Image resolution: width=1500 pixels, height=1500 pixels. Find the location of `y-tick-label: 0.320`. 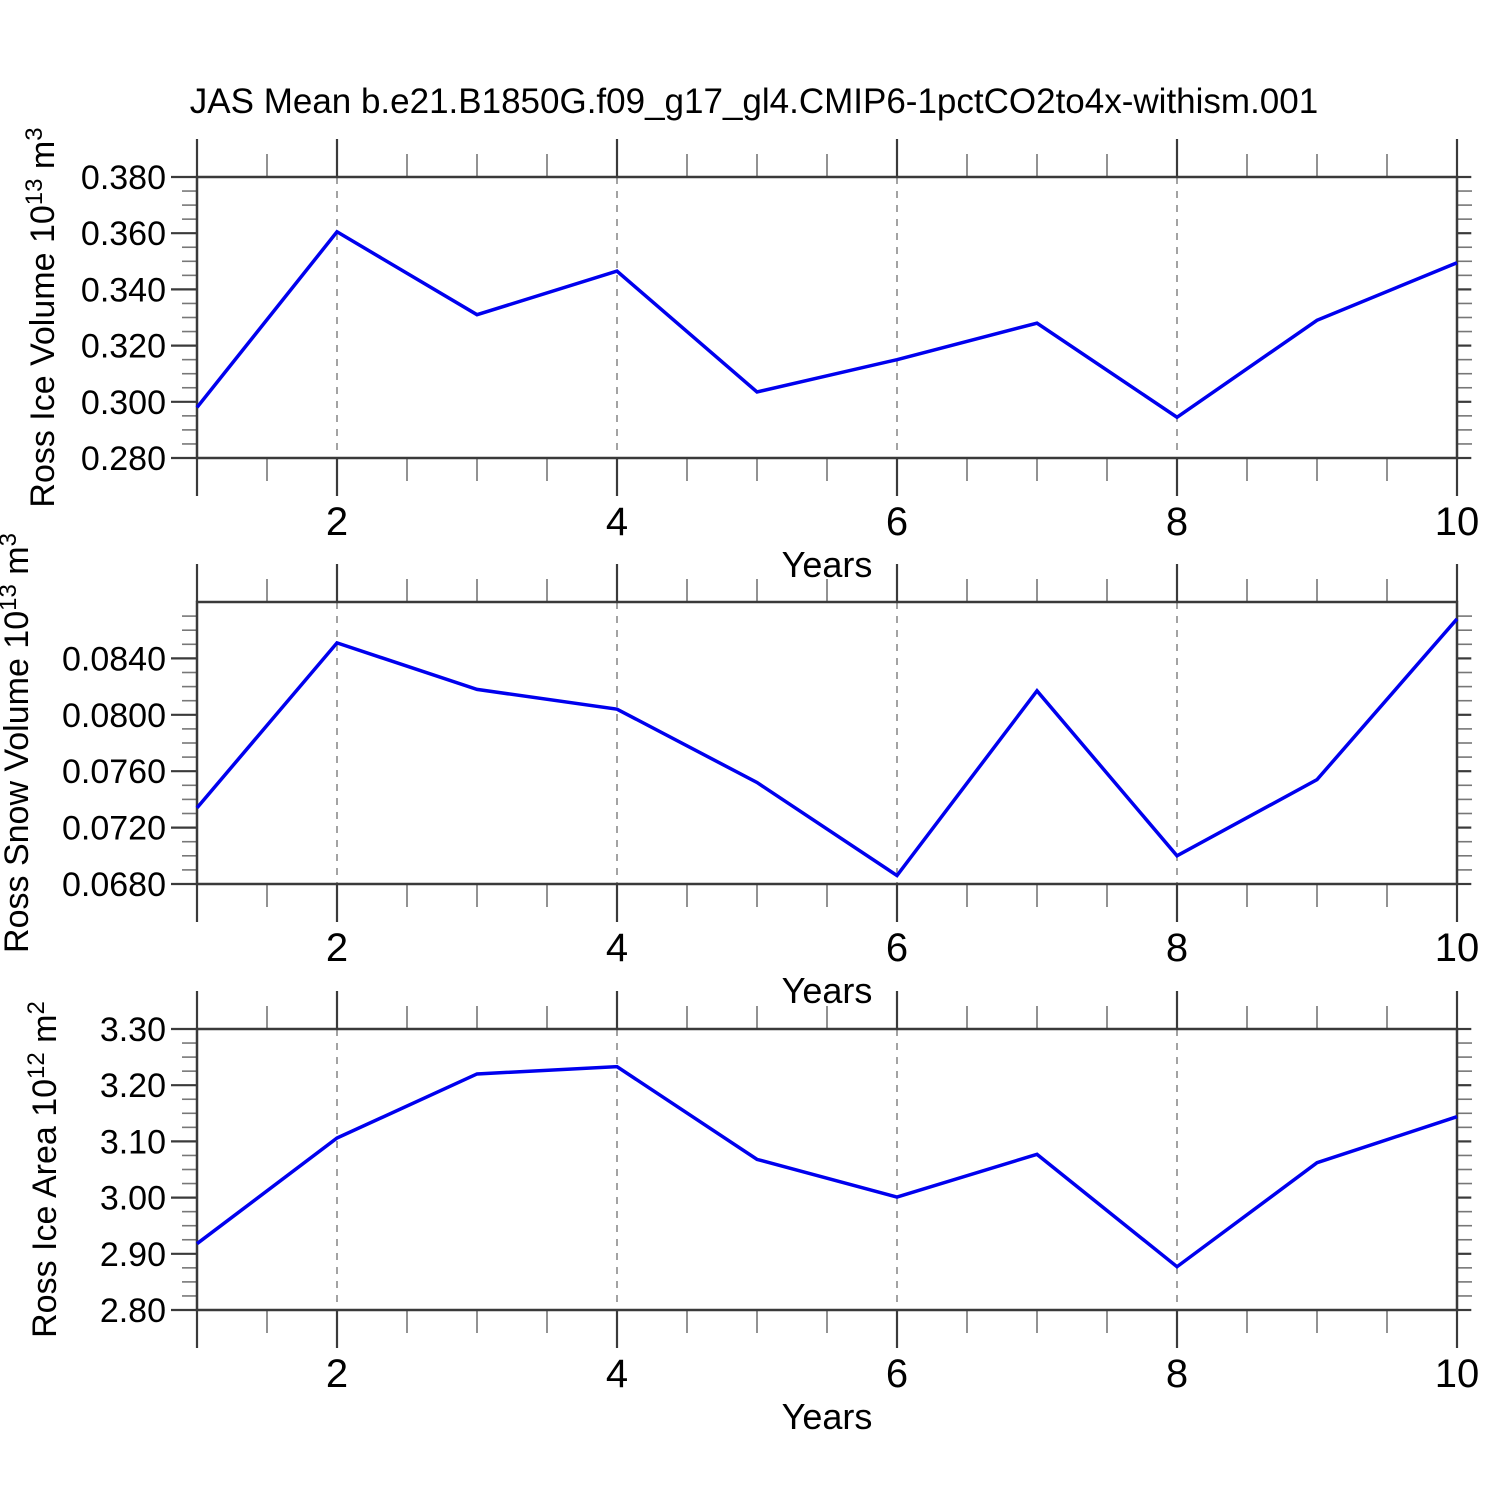

y-tick-label: 0.320 is located at coordinates (123, 347).